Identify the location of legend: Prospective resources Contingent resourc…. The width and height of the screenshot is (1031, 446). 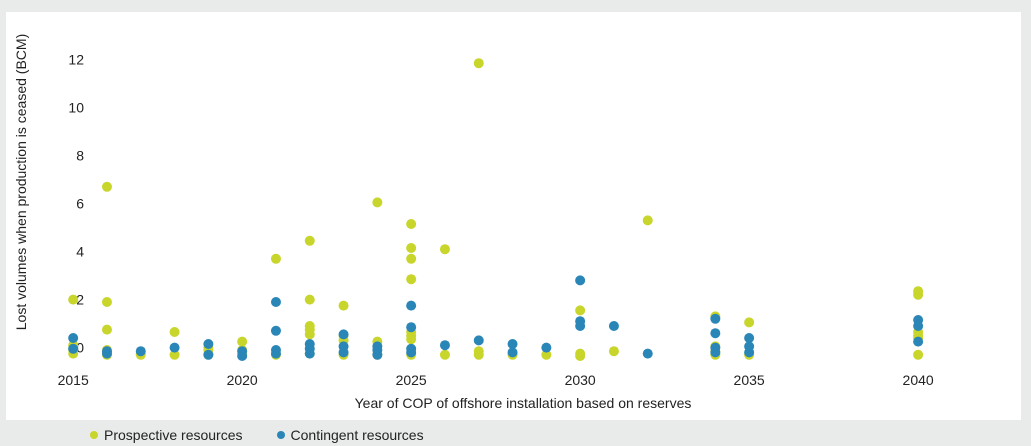
(274, 435).